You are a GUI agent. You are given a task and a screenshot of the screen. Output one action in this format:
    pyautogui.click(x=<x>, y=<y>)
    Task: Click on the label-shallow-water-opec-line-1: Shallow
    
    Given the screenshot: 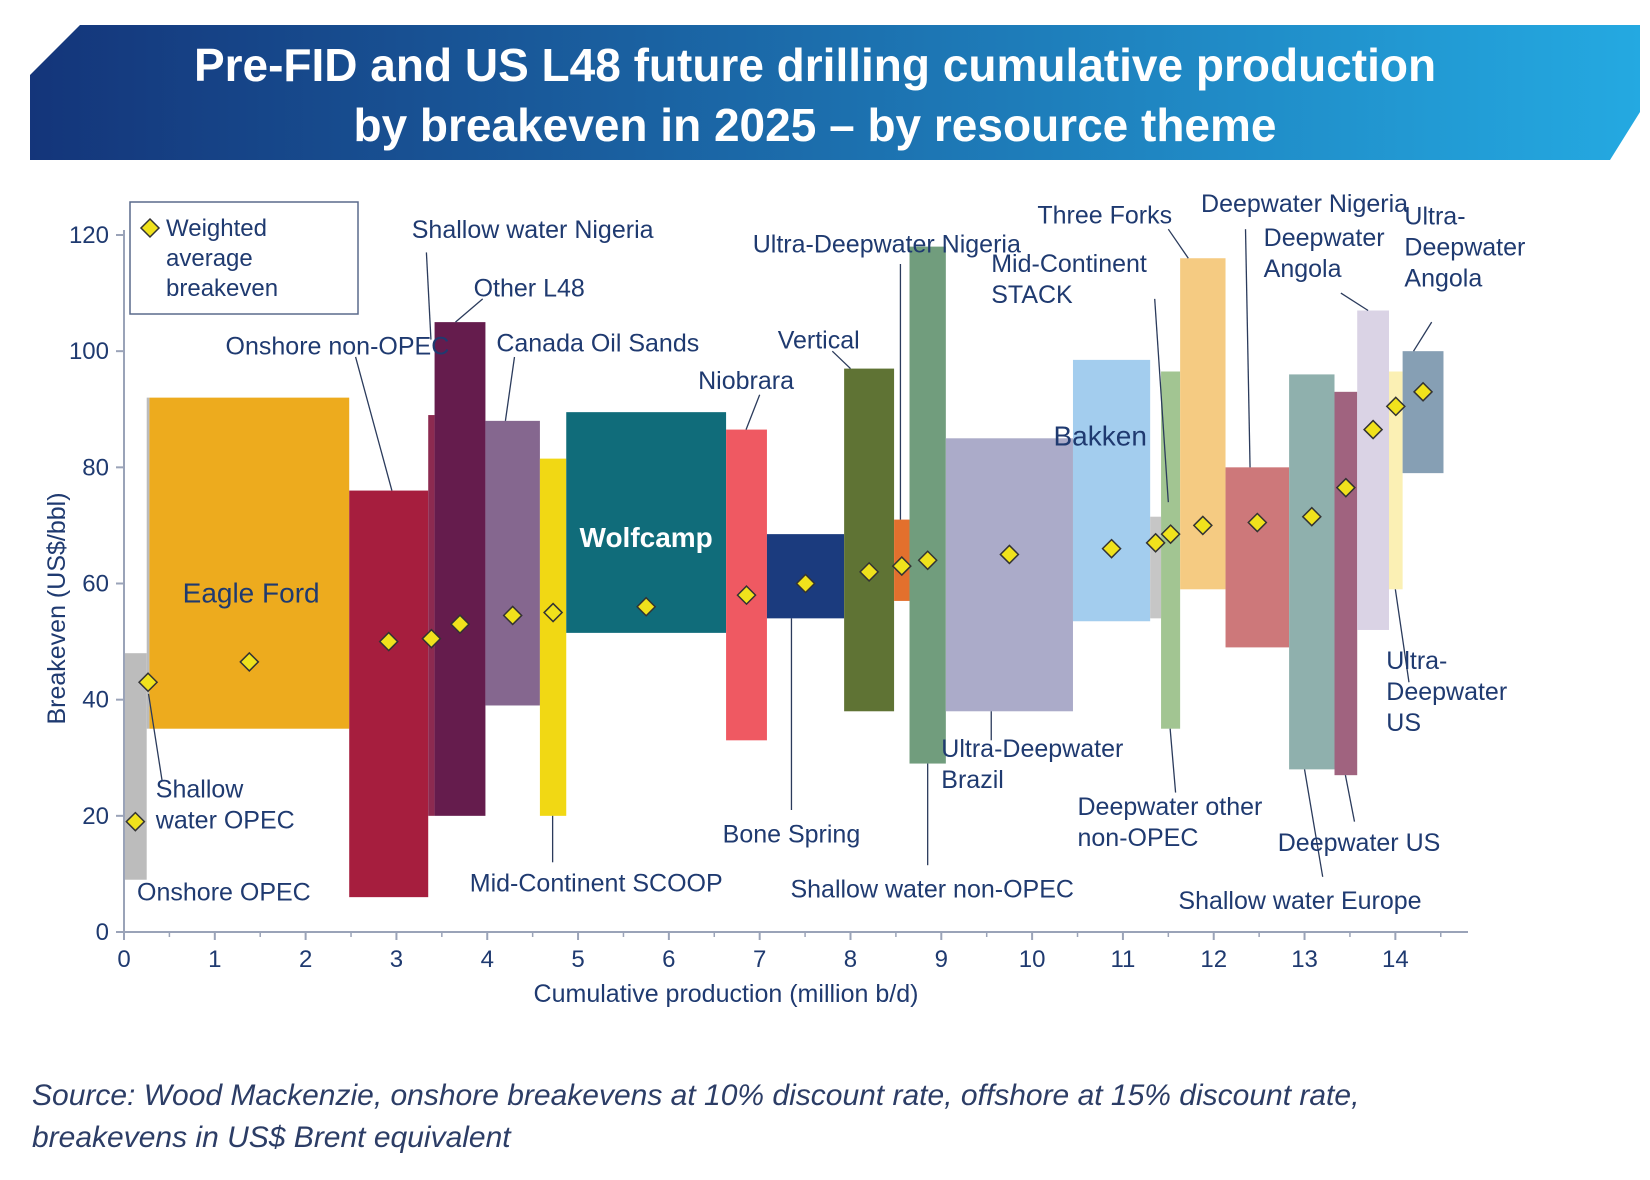 What is the action you would take?
    pyautogui.click(x=200, y=790)
    